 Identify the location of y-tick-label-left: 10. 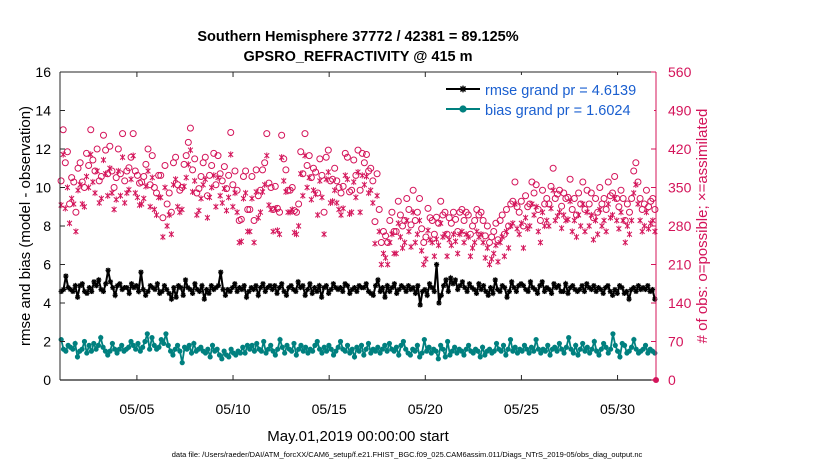
(43, 188).